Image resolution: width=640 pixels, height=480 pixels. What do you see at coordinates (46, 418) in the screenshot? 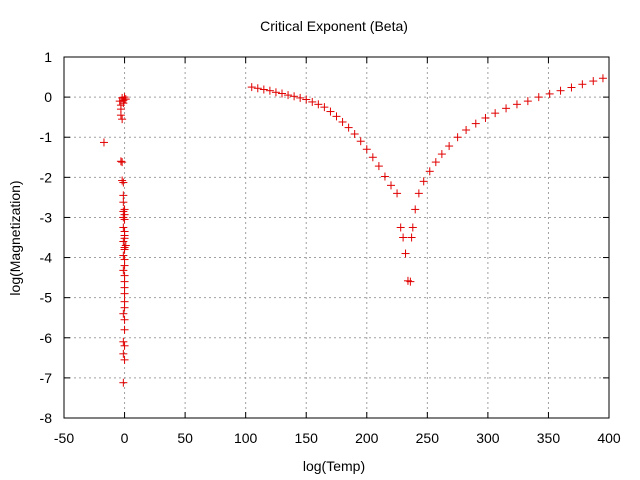
I see `y-tick-label: -8` at bounding box center [46, 418].